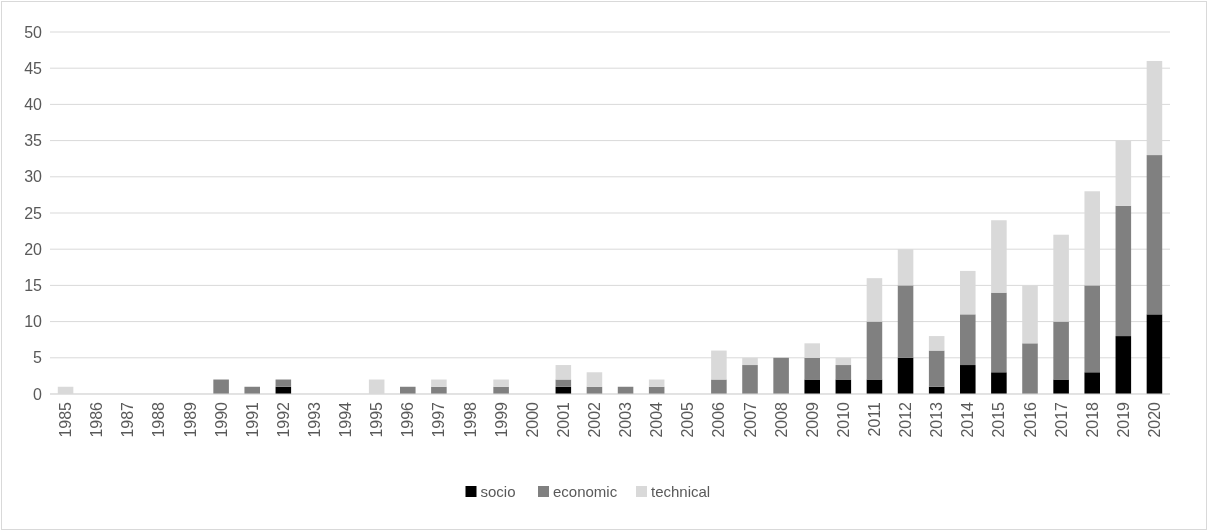 The image size is (1208, 531). What do you see at coordinates (657, 419) in the screenshot?
I see `x-tick-label: 2004` at bounding box center [657, 419].